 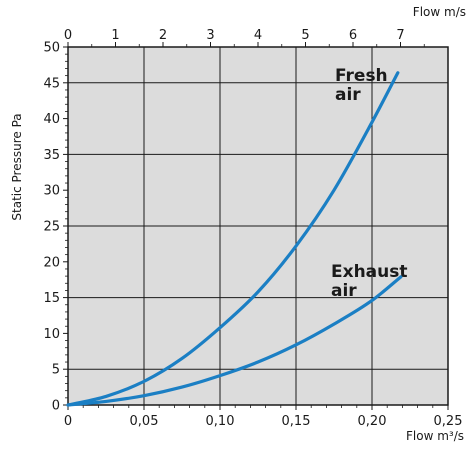 I want to click on x2-tick-label: 2, so click(x=163, y=35).